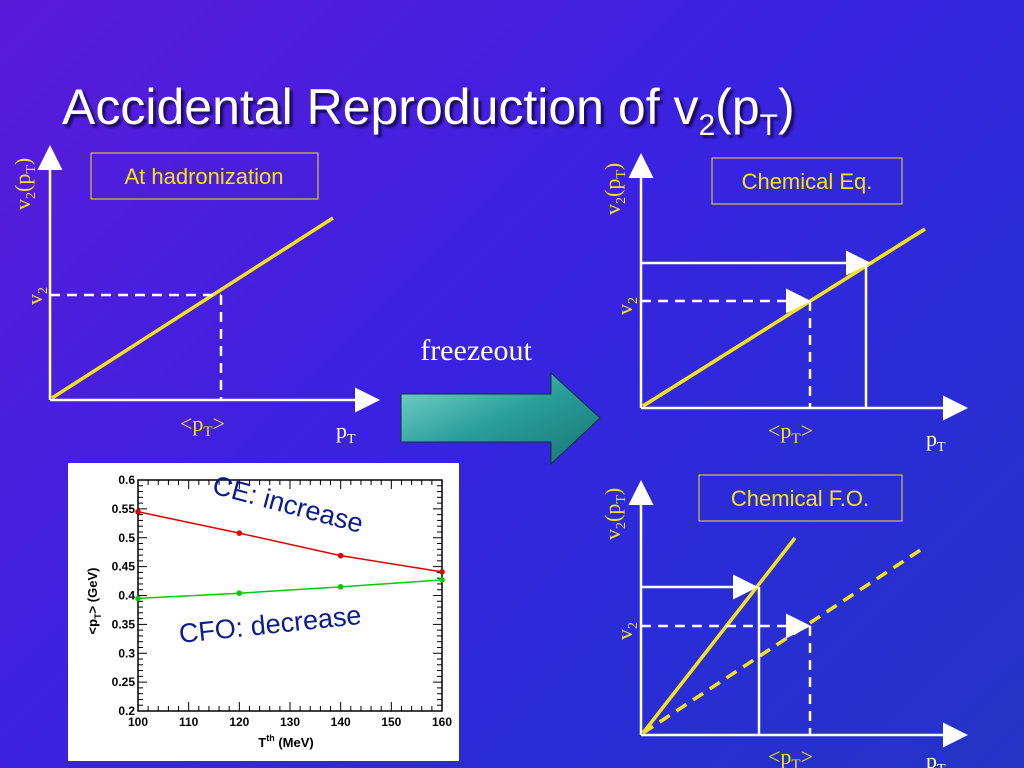 The image size is (1024, 768). I want to click on freezeout-label: freezeout, so click(476, 350).